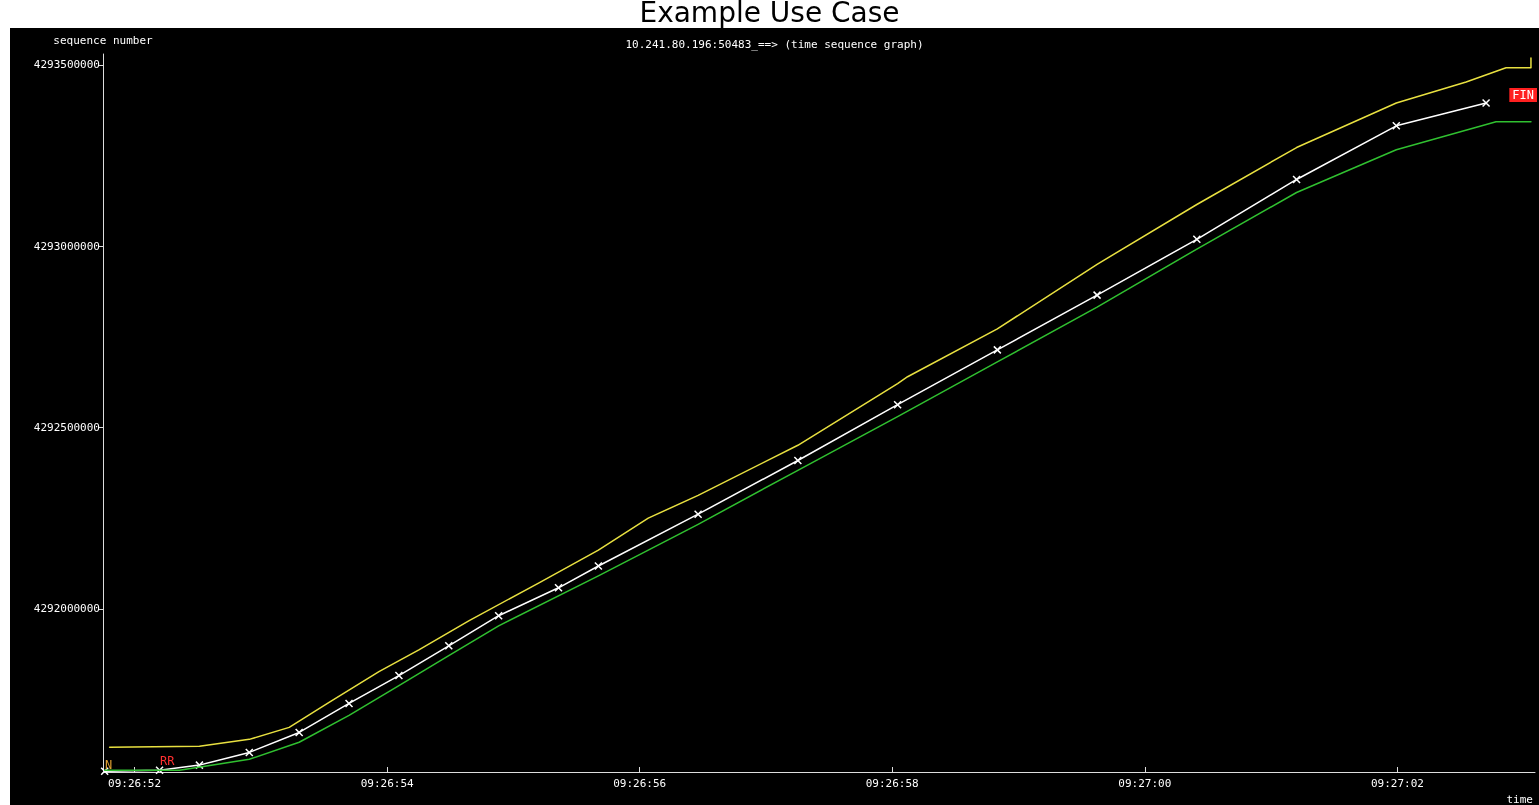  Describe the element at coordinates (66, 246) in the screenshot. I see `y-tick-label: 4293000000` at that location.